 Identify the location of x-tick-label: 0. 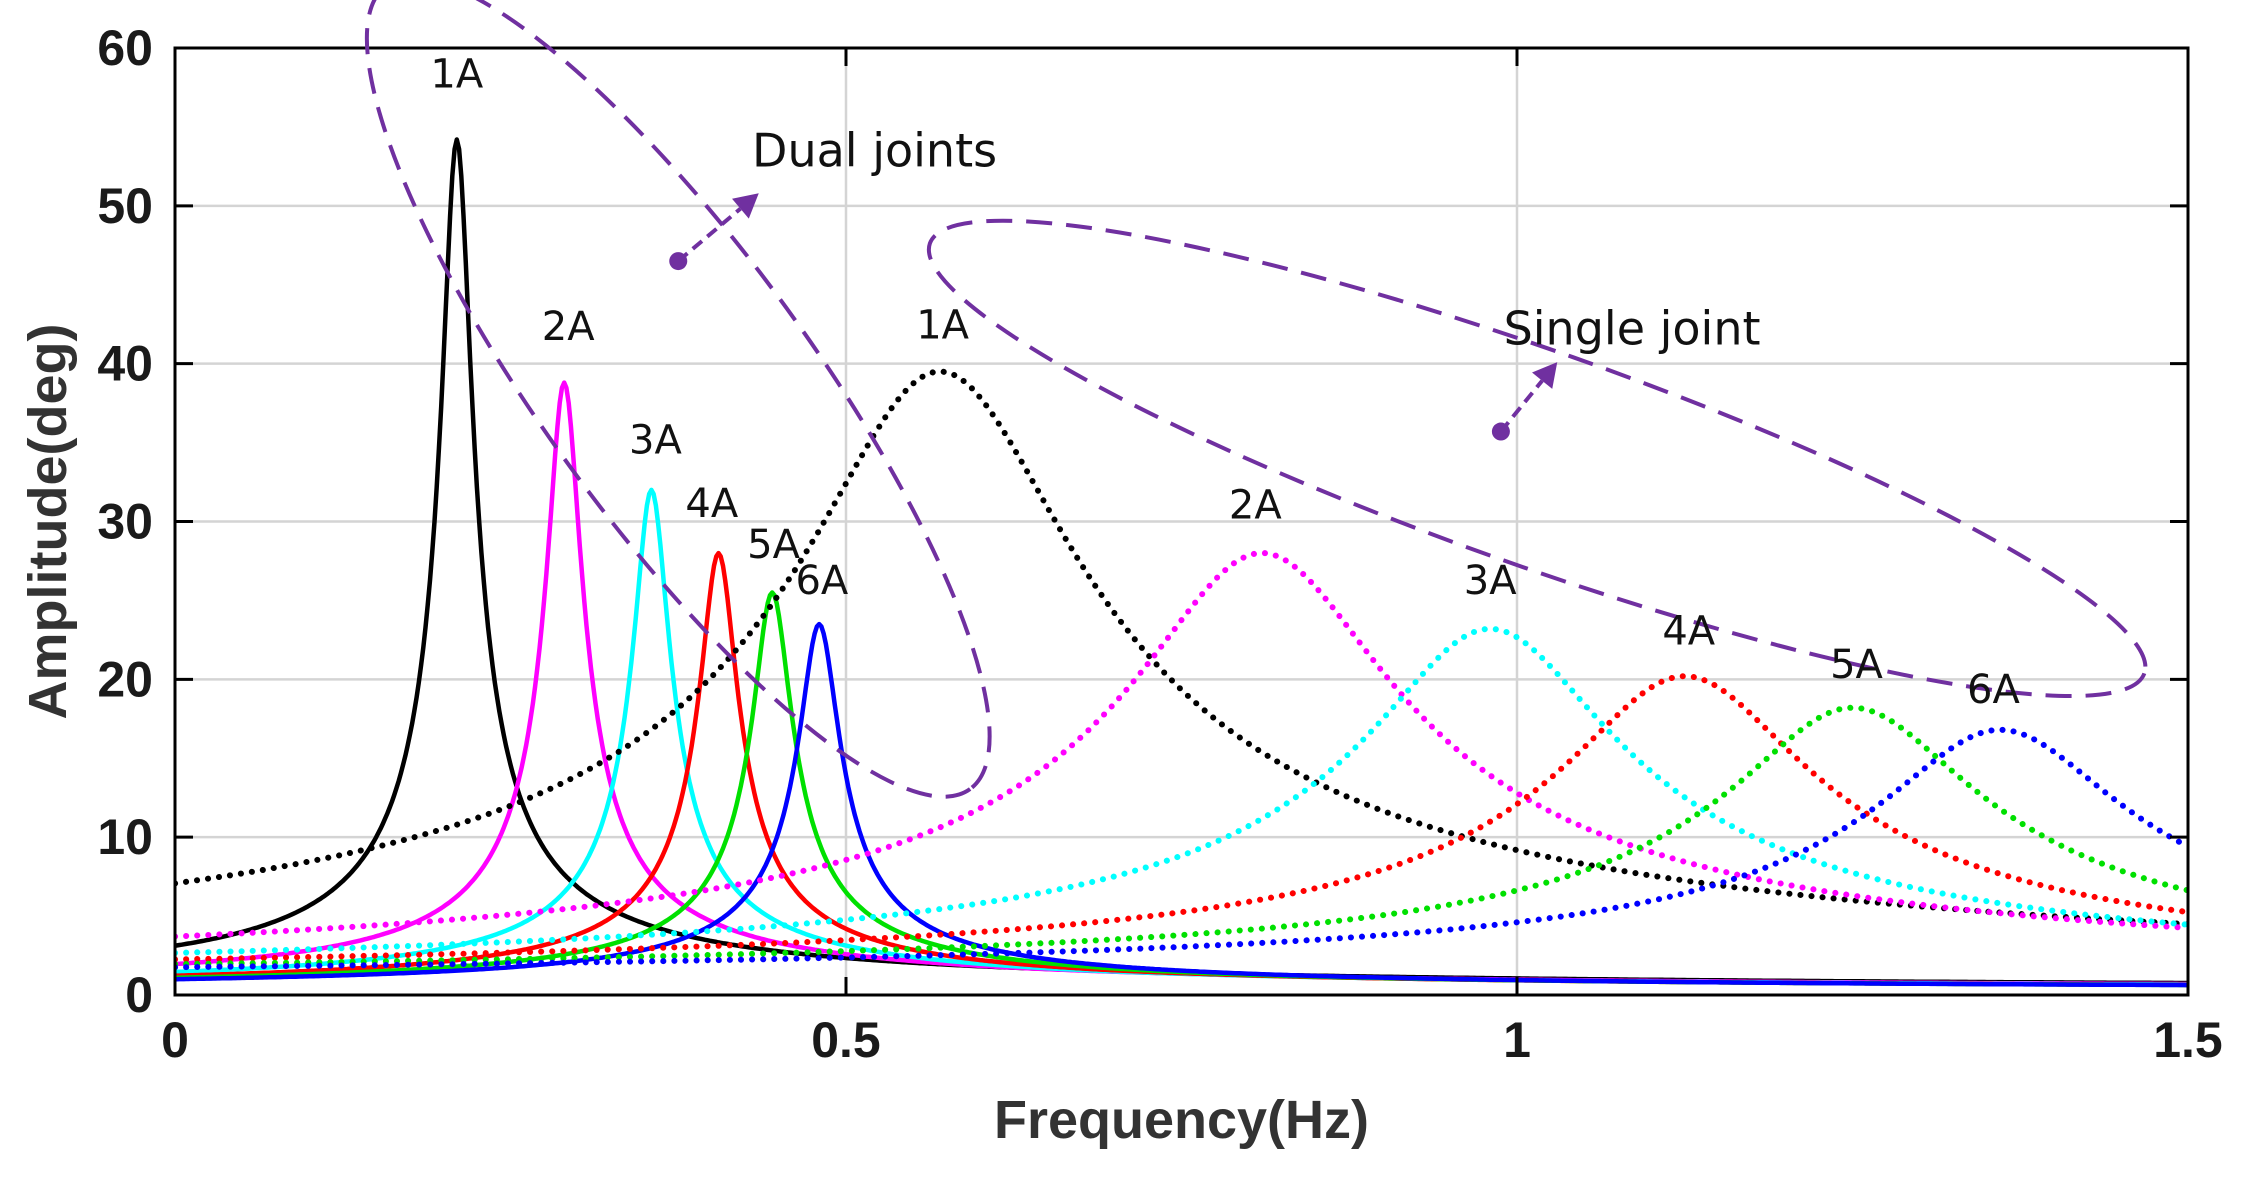
(175, 1040).